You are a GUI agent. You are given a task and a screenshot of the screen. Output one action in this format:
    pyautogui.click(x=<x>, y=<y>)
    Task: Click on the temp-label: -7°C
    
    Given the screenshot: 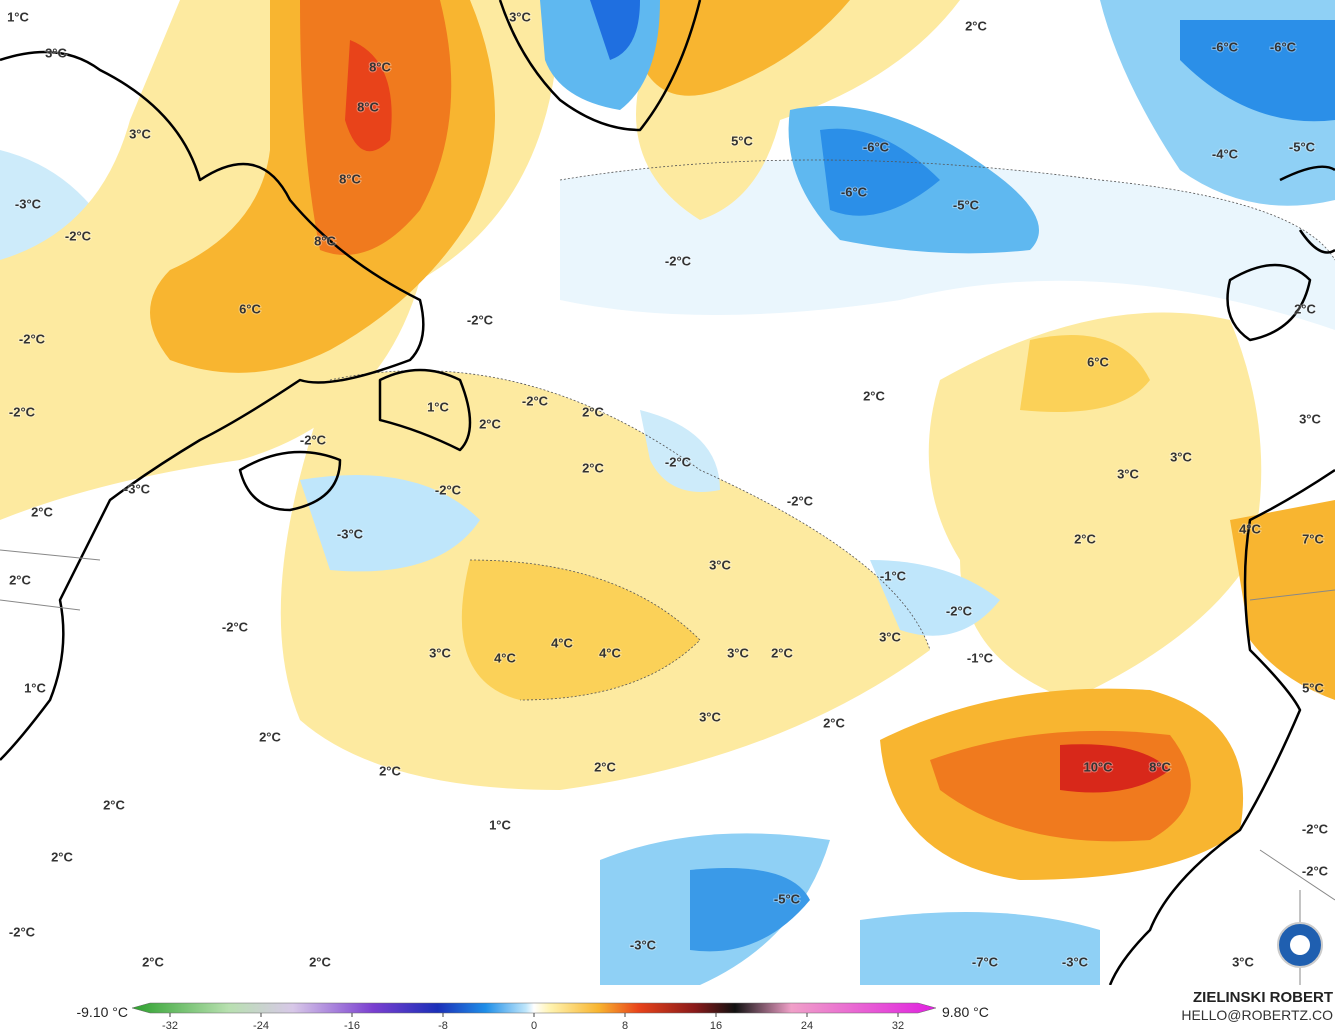 What is the action you would take?
    pyautogui.click(x=985, y=961)
    